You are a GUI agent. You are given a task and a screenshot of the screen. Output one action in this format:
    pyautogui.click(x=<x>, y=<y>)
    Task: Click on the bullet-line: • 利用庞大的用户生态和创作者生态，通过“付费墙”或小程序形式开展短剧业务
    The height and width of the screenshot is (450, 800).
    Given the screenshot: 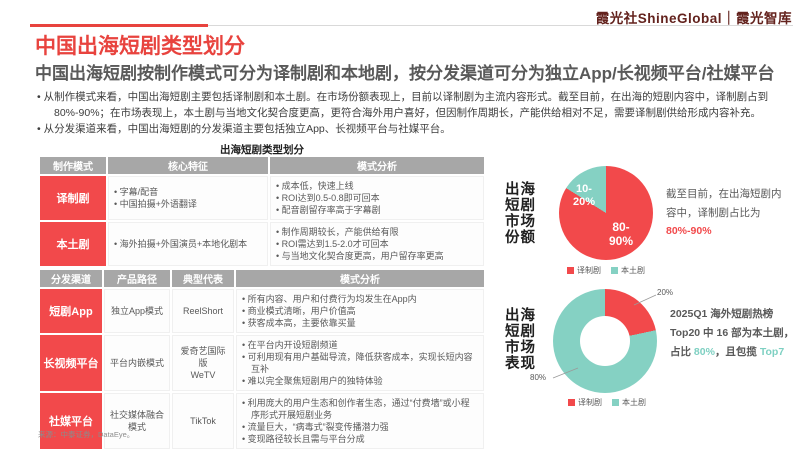 What is the action you would take?
    pyautogui.click(x=356, y=409)
    